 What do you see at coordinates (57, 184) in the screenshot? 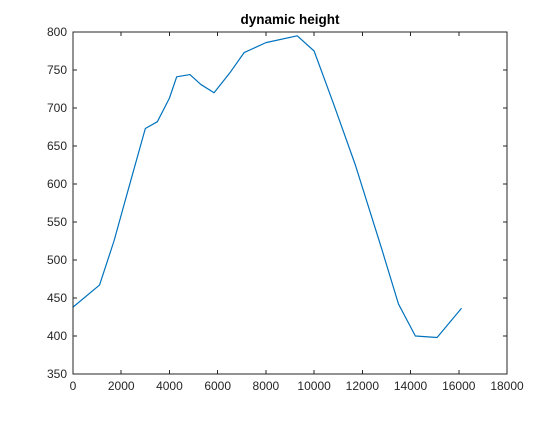
I see `y-tick-label: 600` at bounding box center [57, 184].